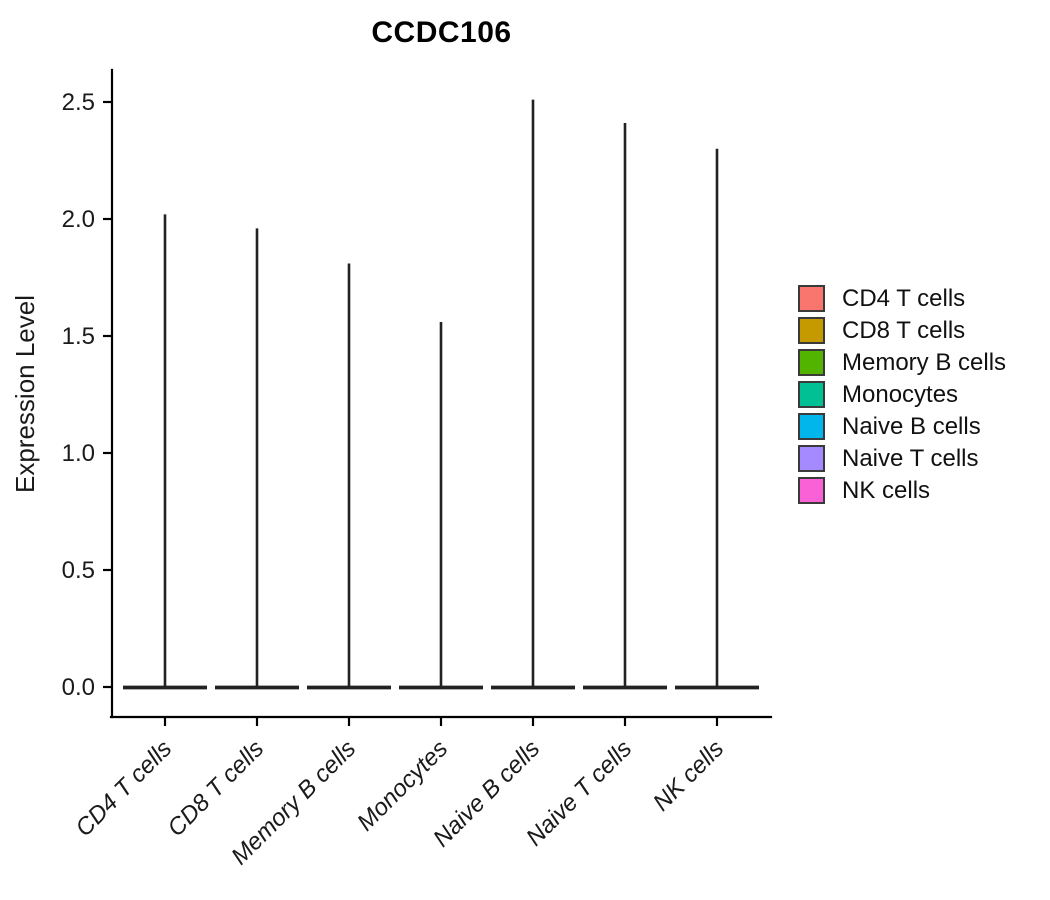 This screenshot has height=900, width=1050. I want to click on legend-label: Monocytes, so click(900, 394).